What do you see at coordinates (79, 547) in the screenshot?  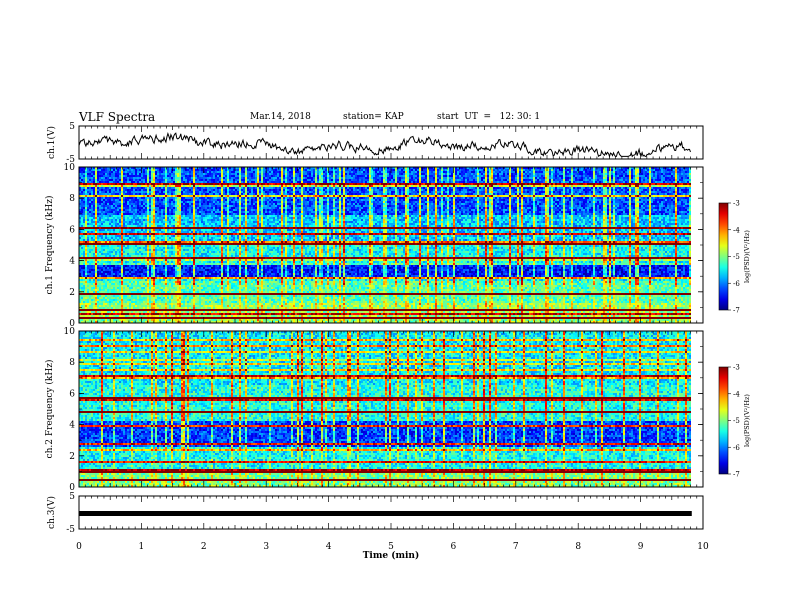 I see `x-tick-label: 0` at bounding box center [79, 547].